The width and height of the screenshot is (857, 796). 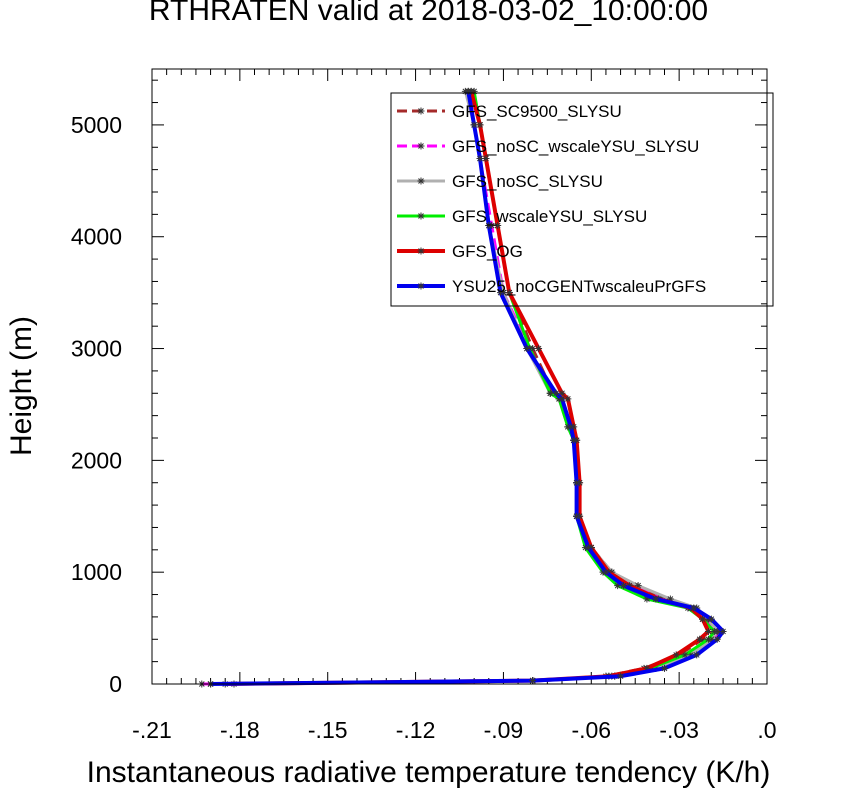 I want to click on legend-entry-label: GFS_SC9500_SLYSU, so click(x=537, y=111).